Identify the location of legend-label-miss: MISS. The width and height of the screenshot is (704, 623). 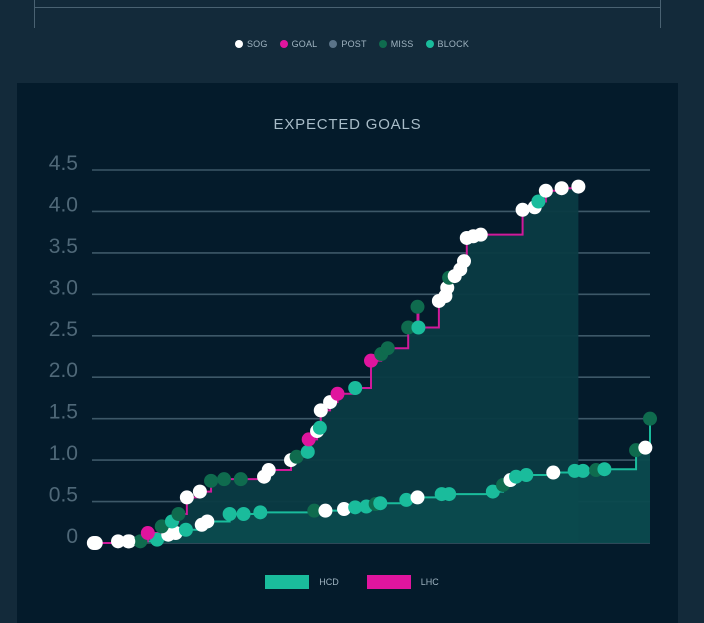
(402, 44).